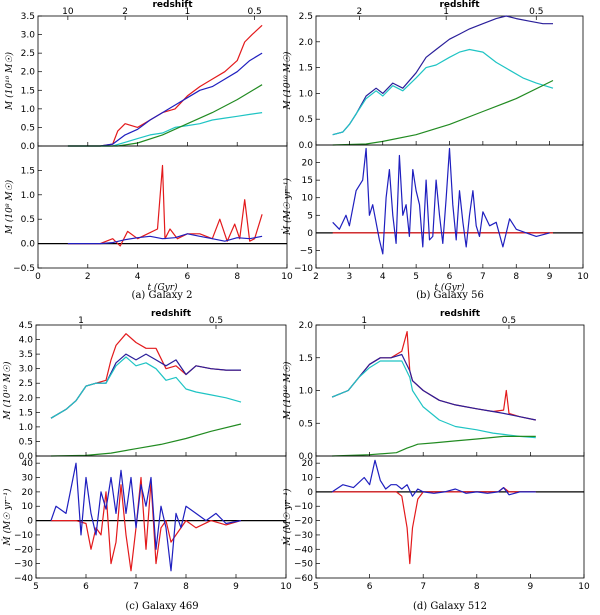 The height and width of the screenshot is (615, 600). What do you see at coordinates (26, 341) in the screenshot?
I see `y-tick-label: 4.0` at bounding box center [26, 341].